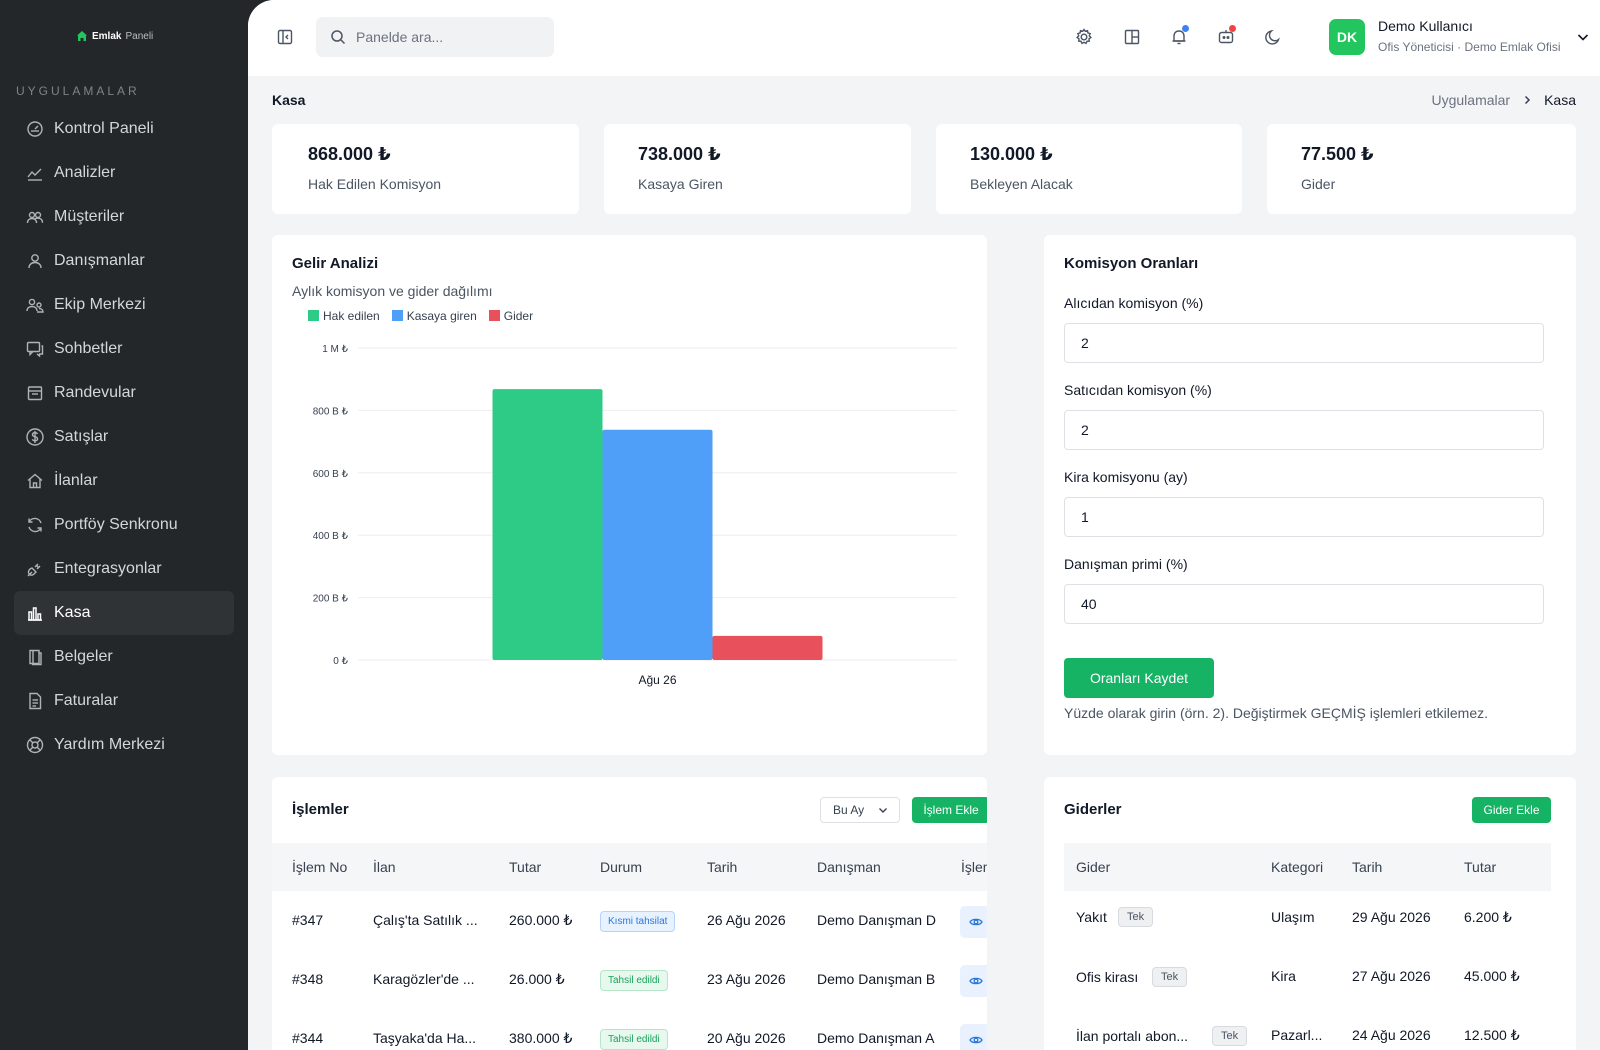  Describe the element at coordinates (1391, 976) in the screenshot. I see `expense-date: 27 Ağu 2026` at that location.